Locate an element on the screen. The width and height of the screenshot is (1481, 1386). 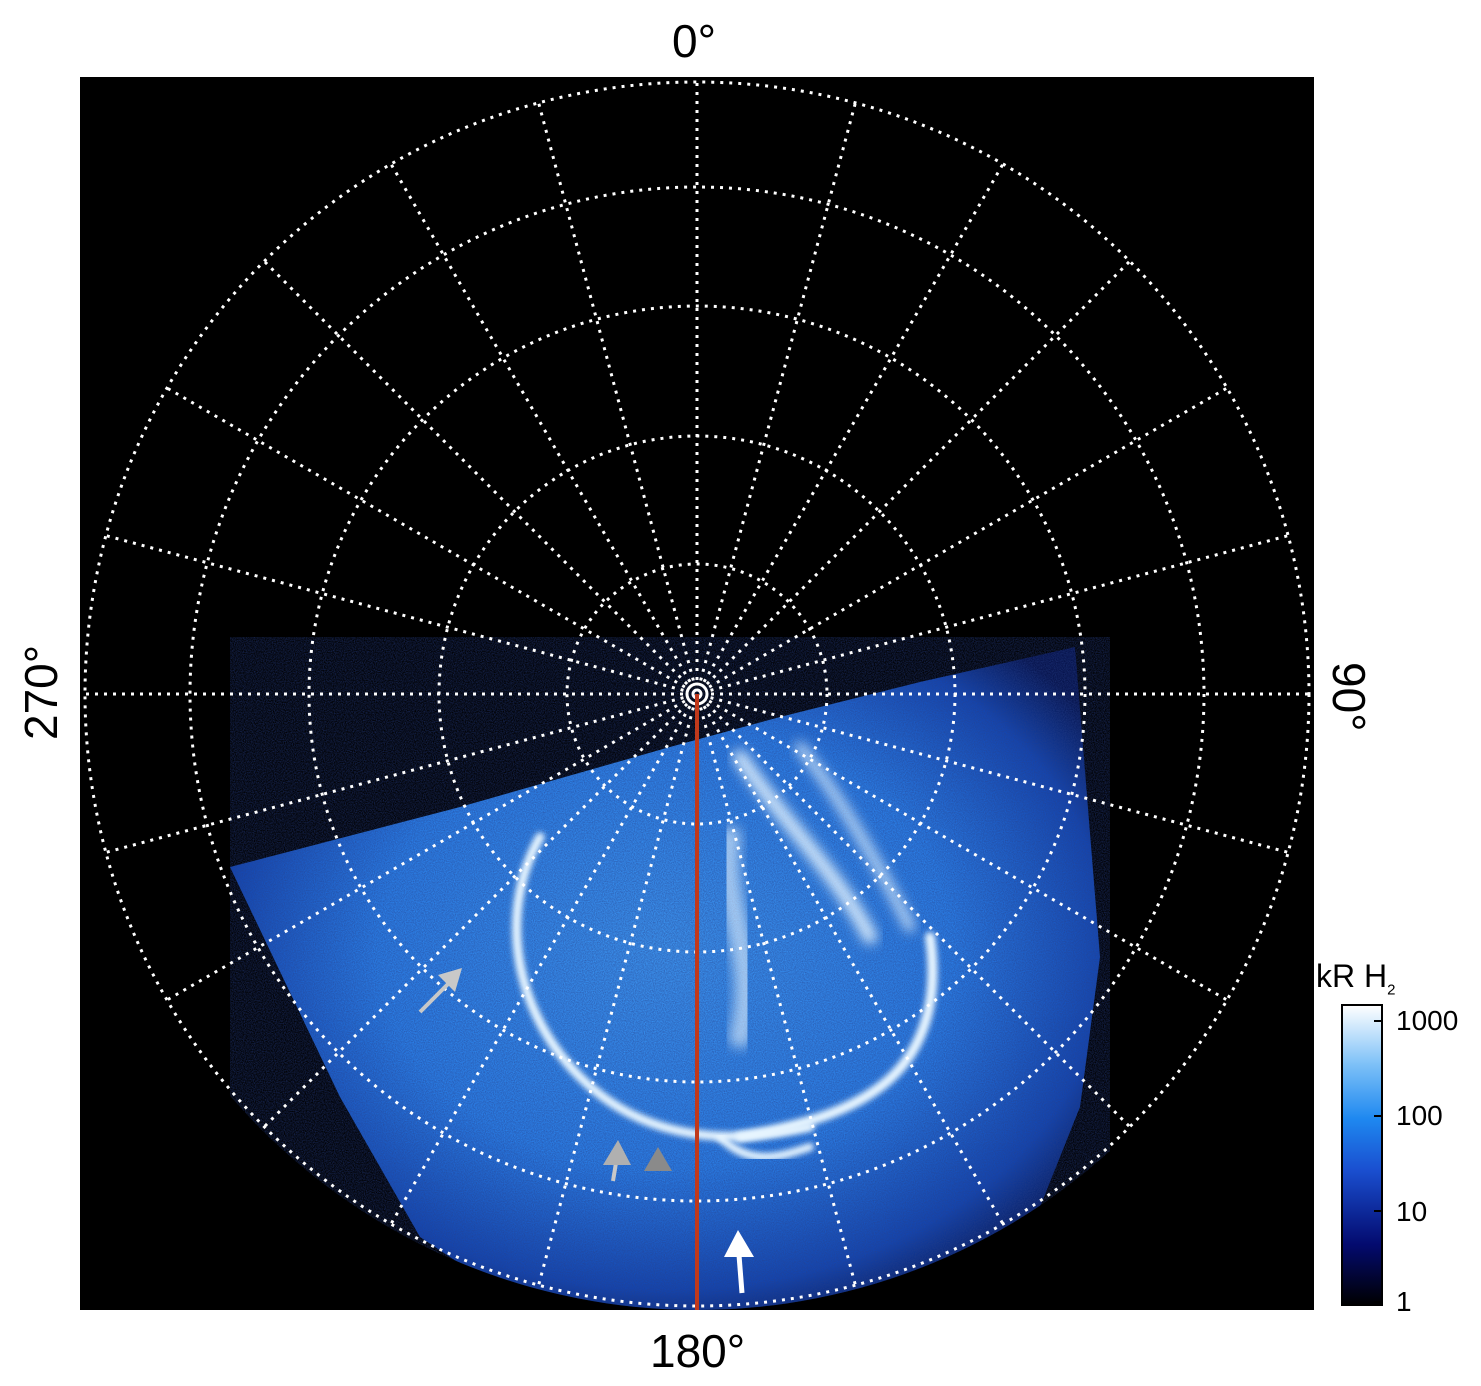
longitude-label-180: 180° is located at coordinates (698, 1351).